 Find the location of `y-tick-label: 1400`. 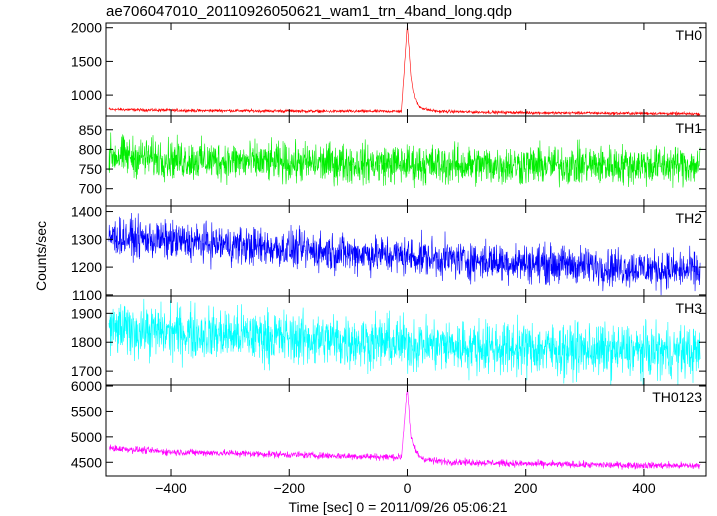

y-tick-label: 1400 is located at coordinates (86, 212).